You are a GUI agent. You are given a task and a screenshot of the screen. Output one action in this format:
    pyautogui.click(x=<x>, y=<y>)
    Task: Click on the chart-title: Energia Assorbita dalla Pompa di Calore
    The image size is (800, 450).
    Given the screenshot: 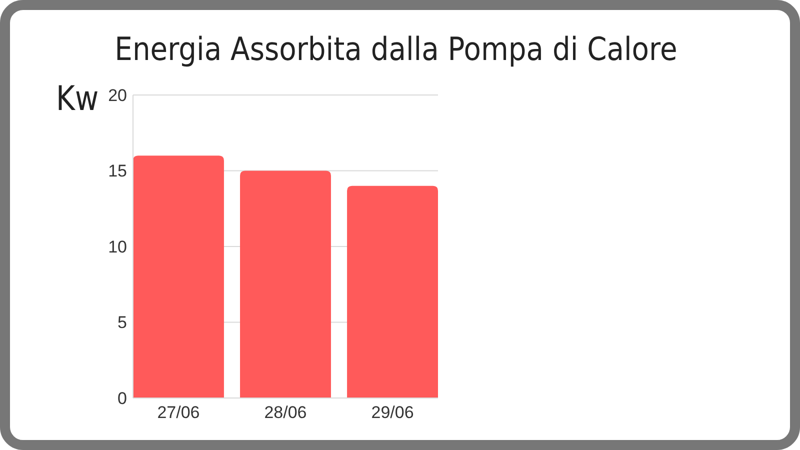 What is the action you would take?
    pyautogui.click(x=396, y=49)
    